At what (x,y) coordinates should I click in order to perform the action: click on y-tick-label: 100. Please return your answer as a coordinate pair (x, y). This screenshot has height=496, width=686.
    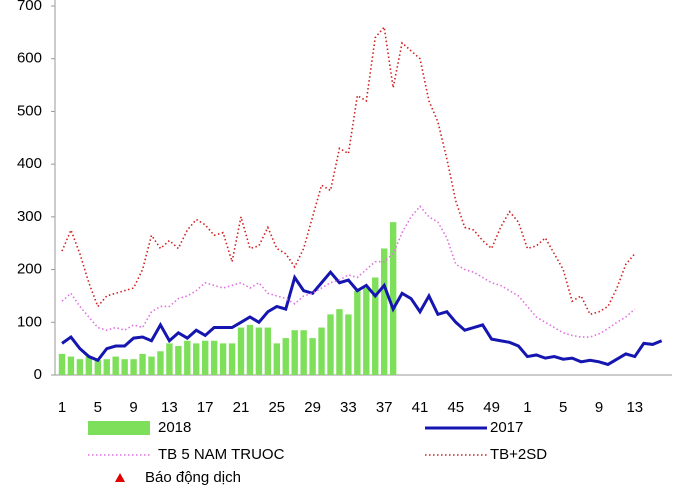
    Looking at the image, I should click on (29, 321).